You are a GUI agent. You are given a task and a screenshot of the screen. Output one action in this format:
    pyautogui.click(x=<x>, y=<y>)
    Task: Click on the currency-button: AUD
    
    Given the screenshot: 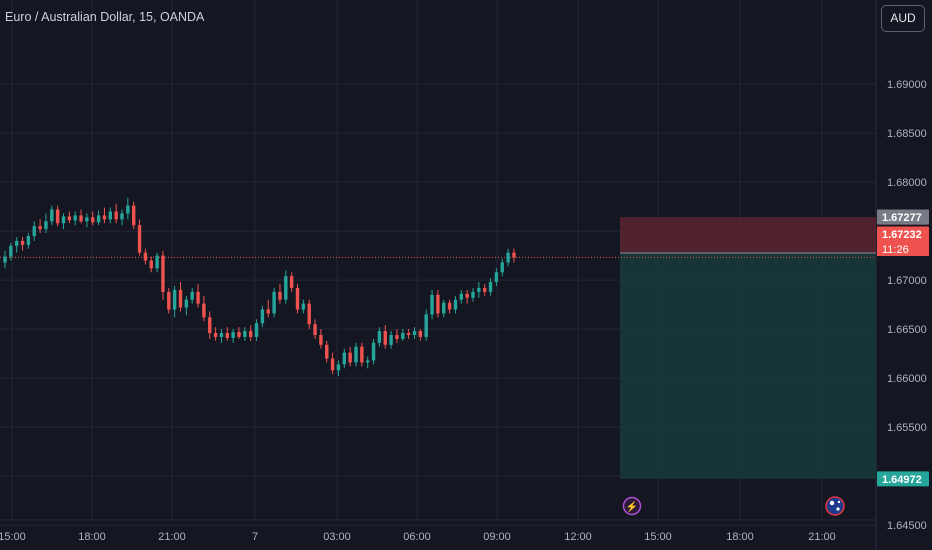 What is the action you would take?
    pyautogui.click(x=903, y=18)
    